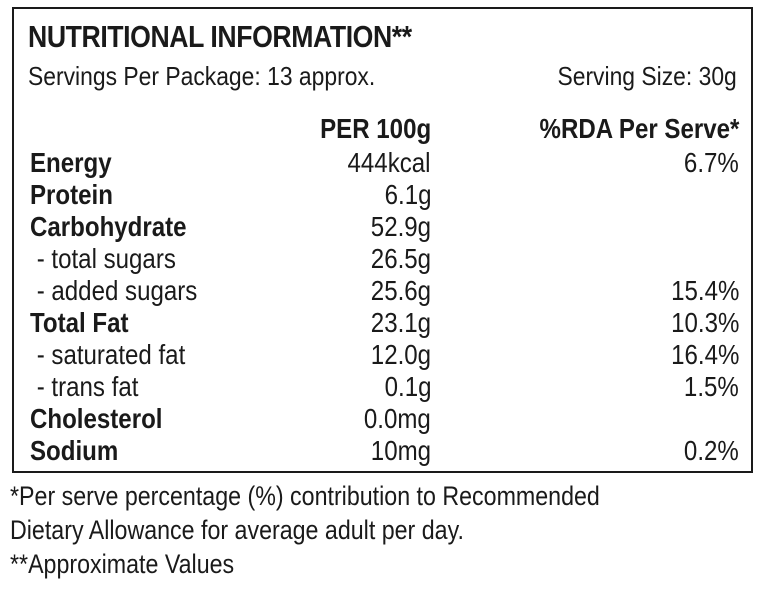 This screenshot has width=769, height=594. I want to click on nutrient-per-100g: 6.1g, so click(407, 194).